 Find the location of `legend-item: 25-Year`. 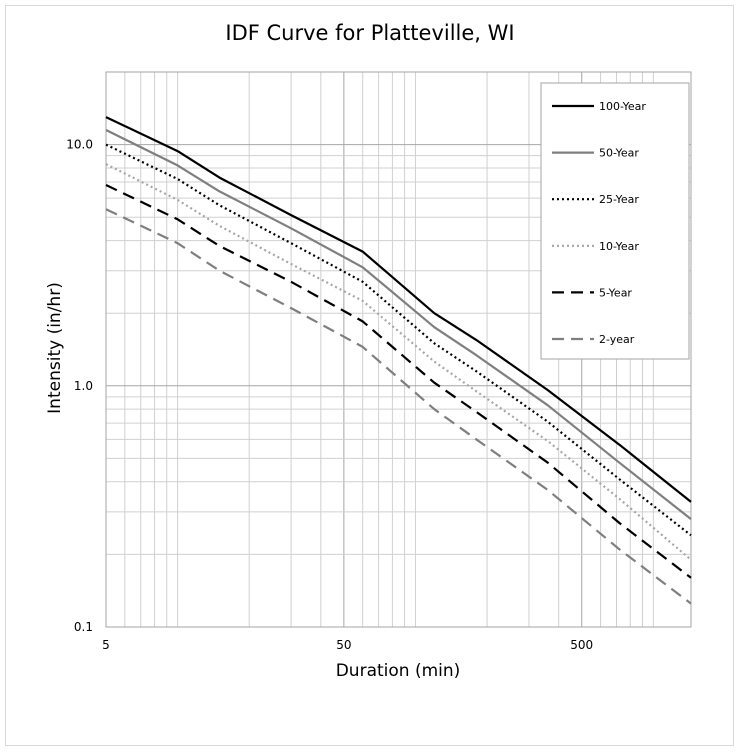

legend-item: 25-Year is located at coordinates (595, 199).